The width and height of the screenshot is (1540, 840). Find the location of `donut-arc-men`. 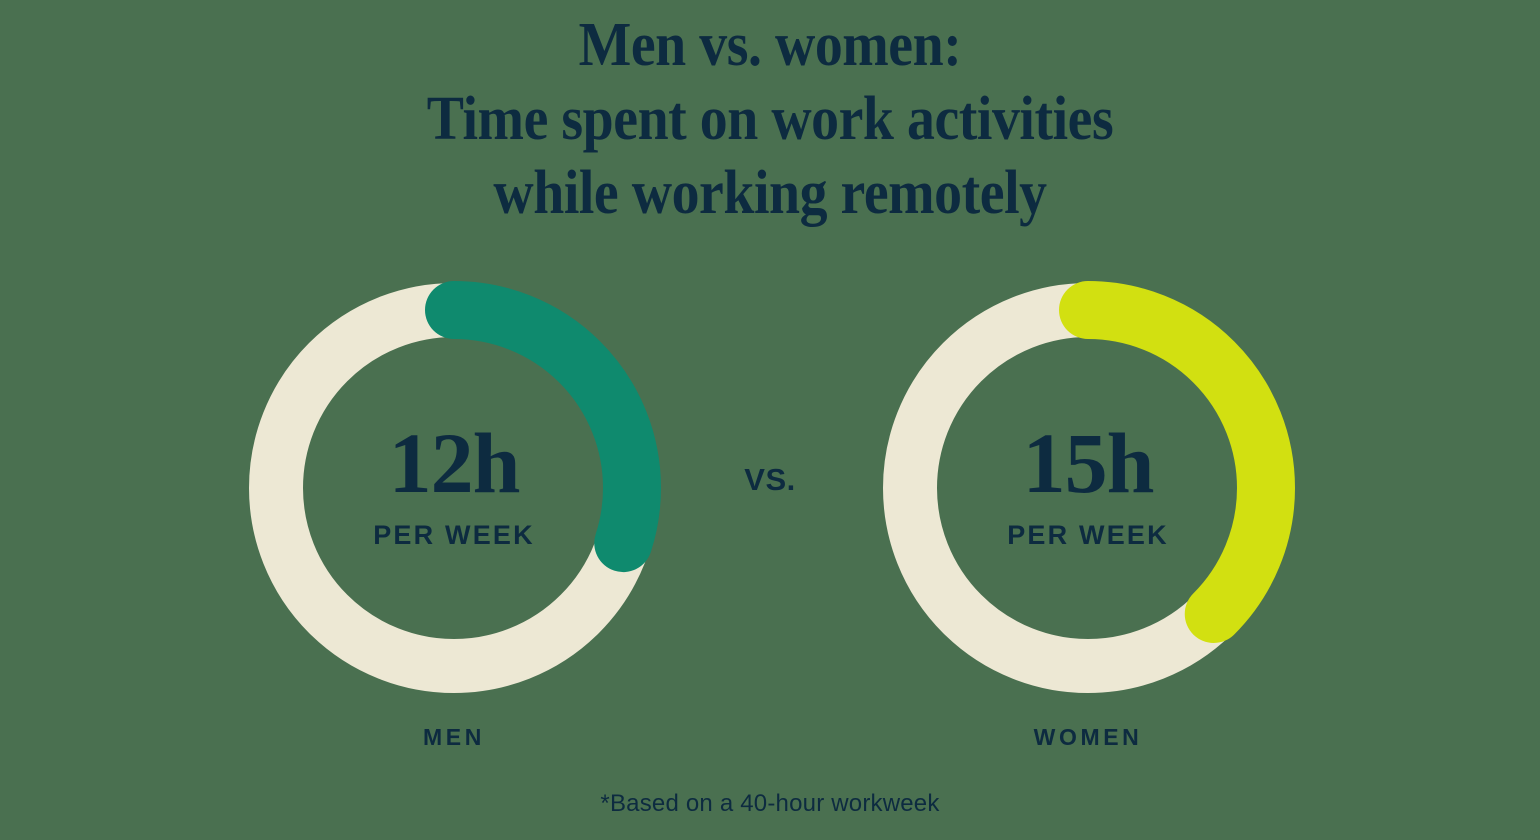

donut-arc-men is located at coordinates (454, 488).